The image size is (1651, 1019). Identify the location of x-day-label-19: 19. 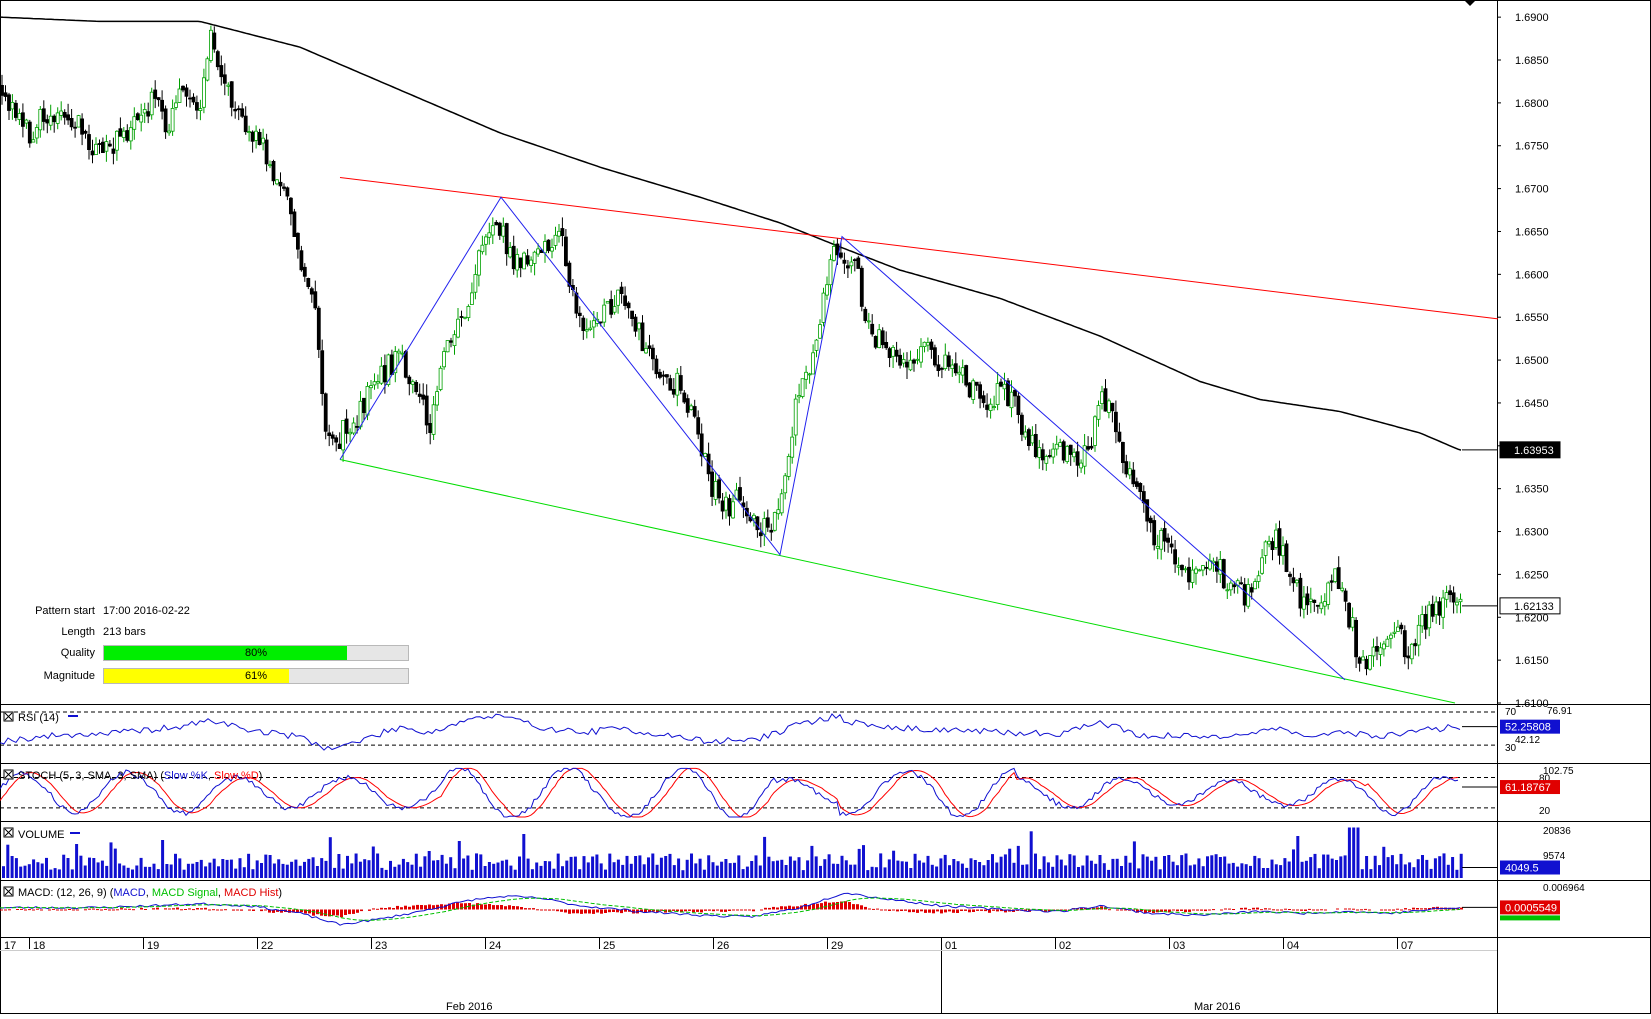
(153, 946).